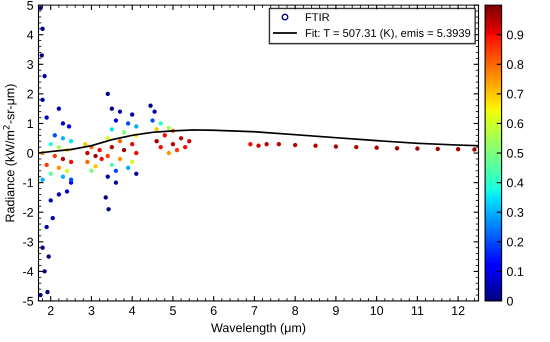  Describe the element at coordinates (28, 301) in the screenshot. I see `y-tick-label: -5` at that location.